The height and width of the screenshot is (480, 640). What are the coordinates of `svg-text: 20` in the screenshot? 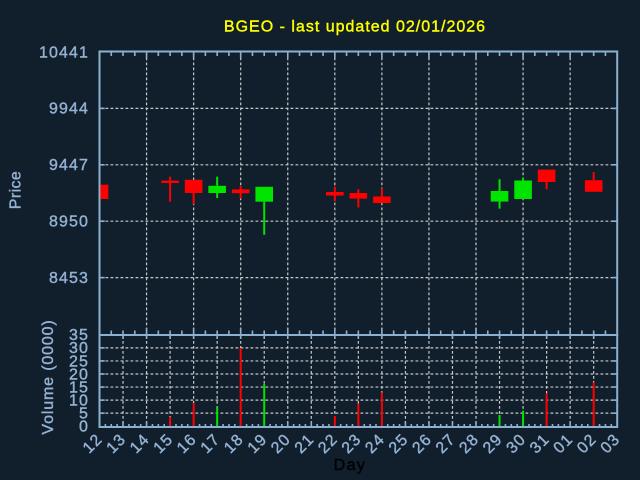 It's located at (79, 374).